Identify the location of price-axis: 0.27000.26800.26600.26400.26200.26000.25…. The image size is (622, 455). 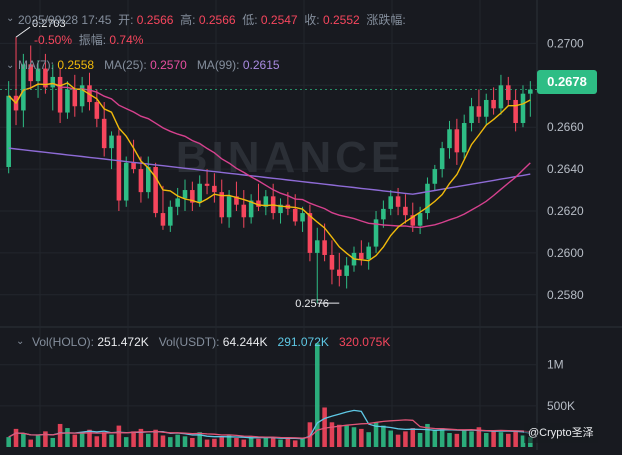
(565, 224).